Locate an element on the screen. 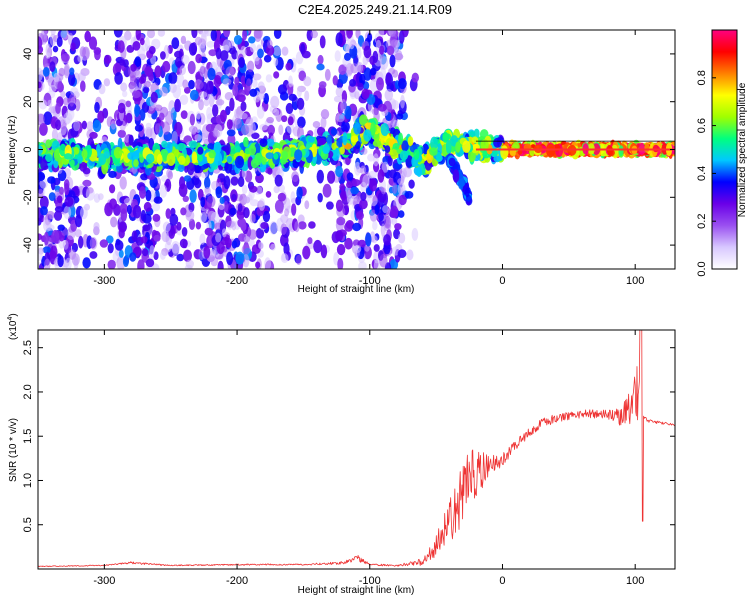  spectrogram-y-label: Frequency (Hz) is located at coordinates (12, 150).